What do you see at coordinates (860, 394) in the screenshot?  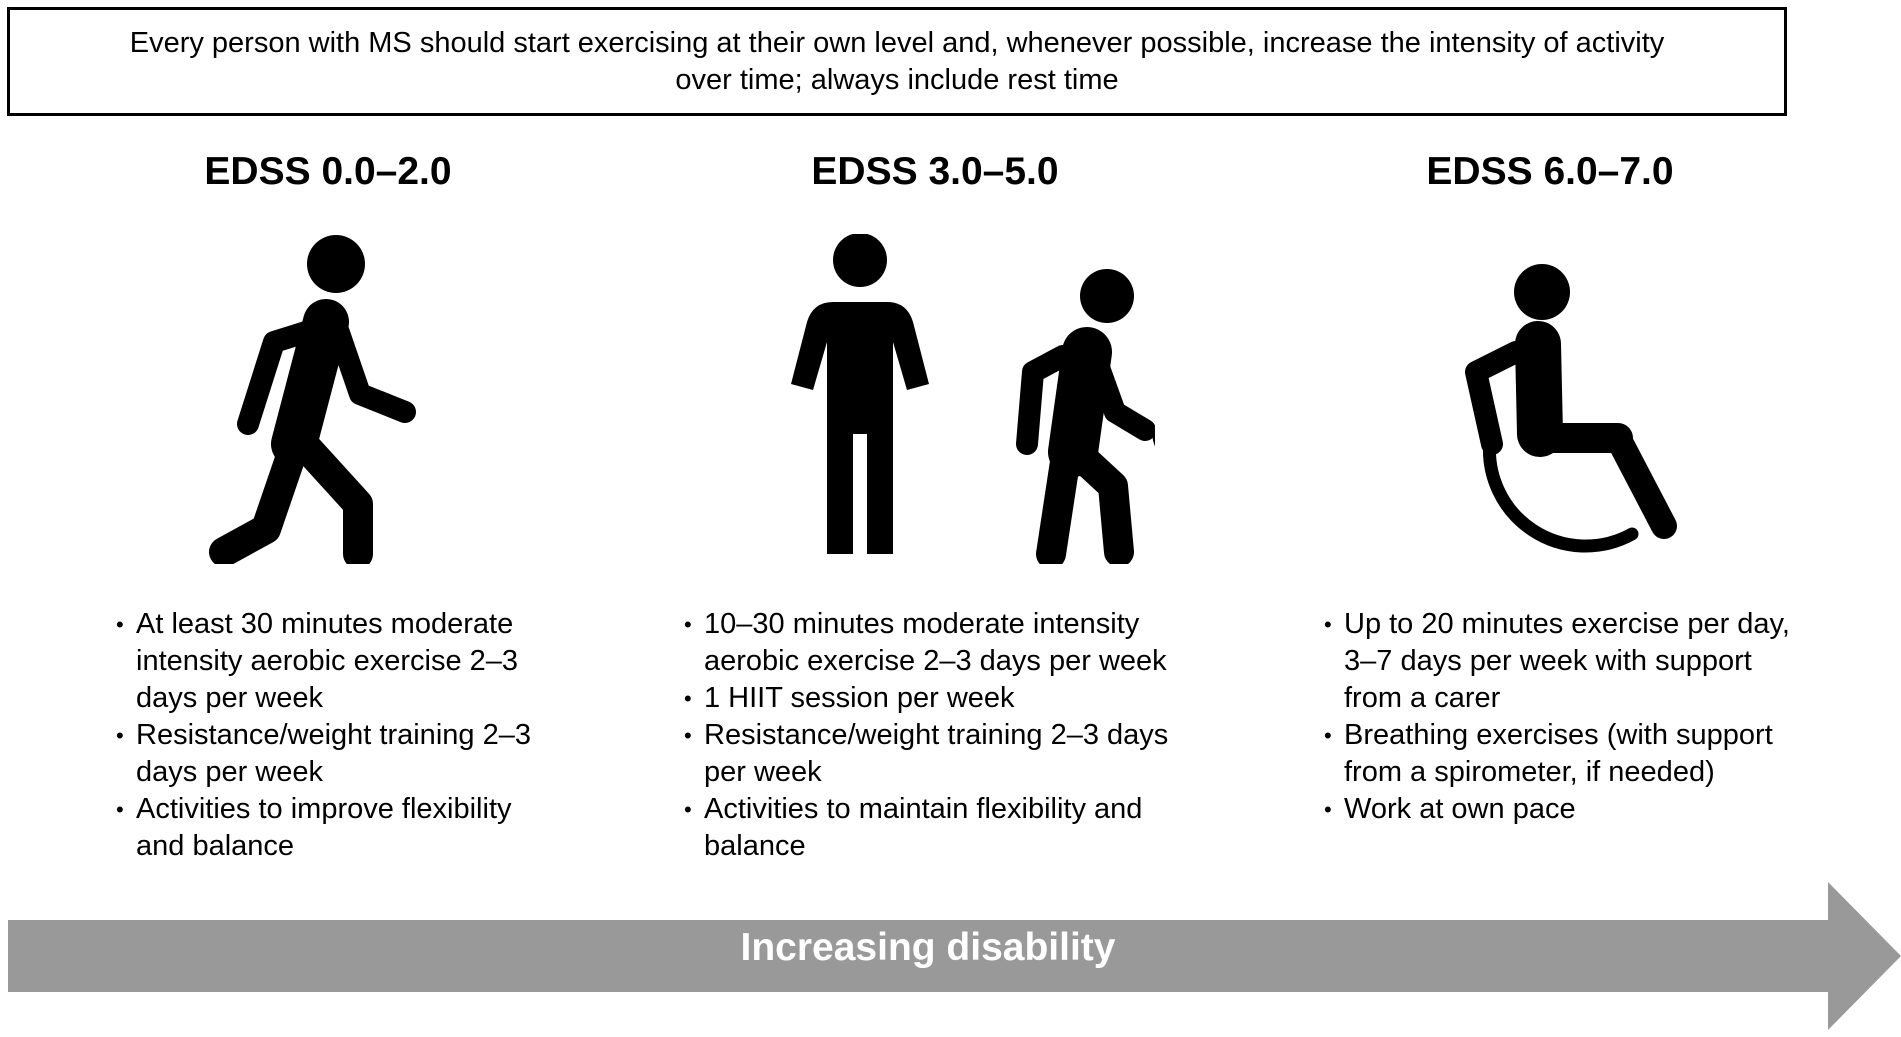 I see `standing-person-icon` at bounding box center [860, 394].